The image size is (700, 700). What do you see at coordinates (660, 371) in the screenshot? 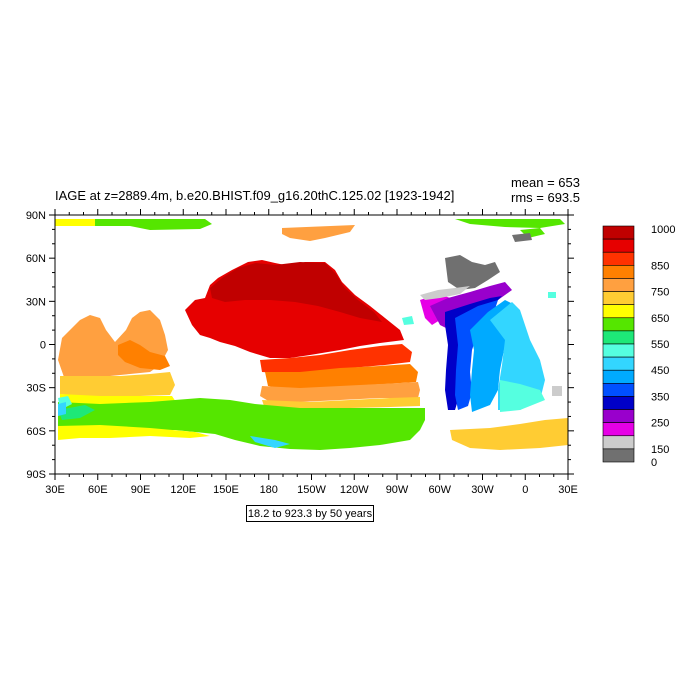
I see `colorbar-label: 450` at bounding box center [660, 371].